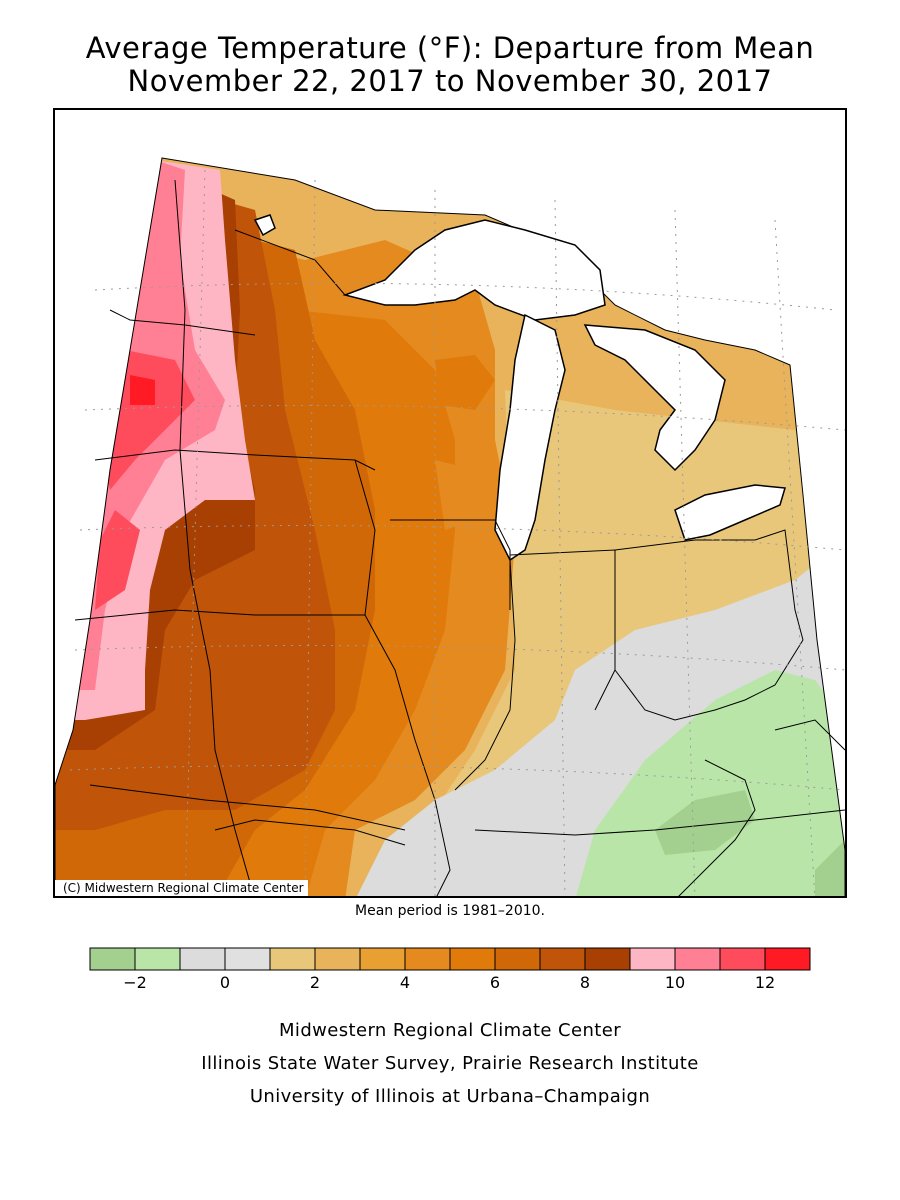 The height and width of the screenshot is (1200, 900). What do you see at coordinates (495, 982) in the screenshot?
I see `legend-tick-label: 6` at bounding box center [495, 982].